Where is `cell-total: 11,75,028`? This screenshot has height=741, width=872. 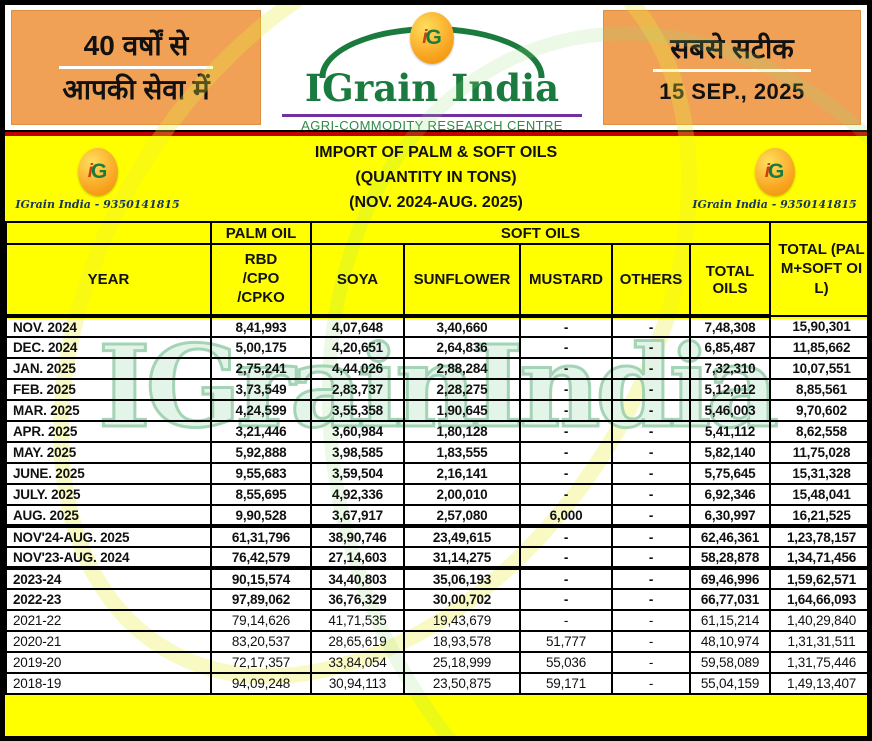 cell-total: 11,75,028 is located at coordinates (818, 452).